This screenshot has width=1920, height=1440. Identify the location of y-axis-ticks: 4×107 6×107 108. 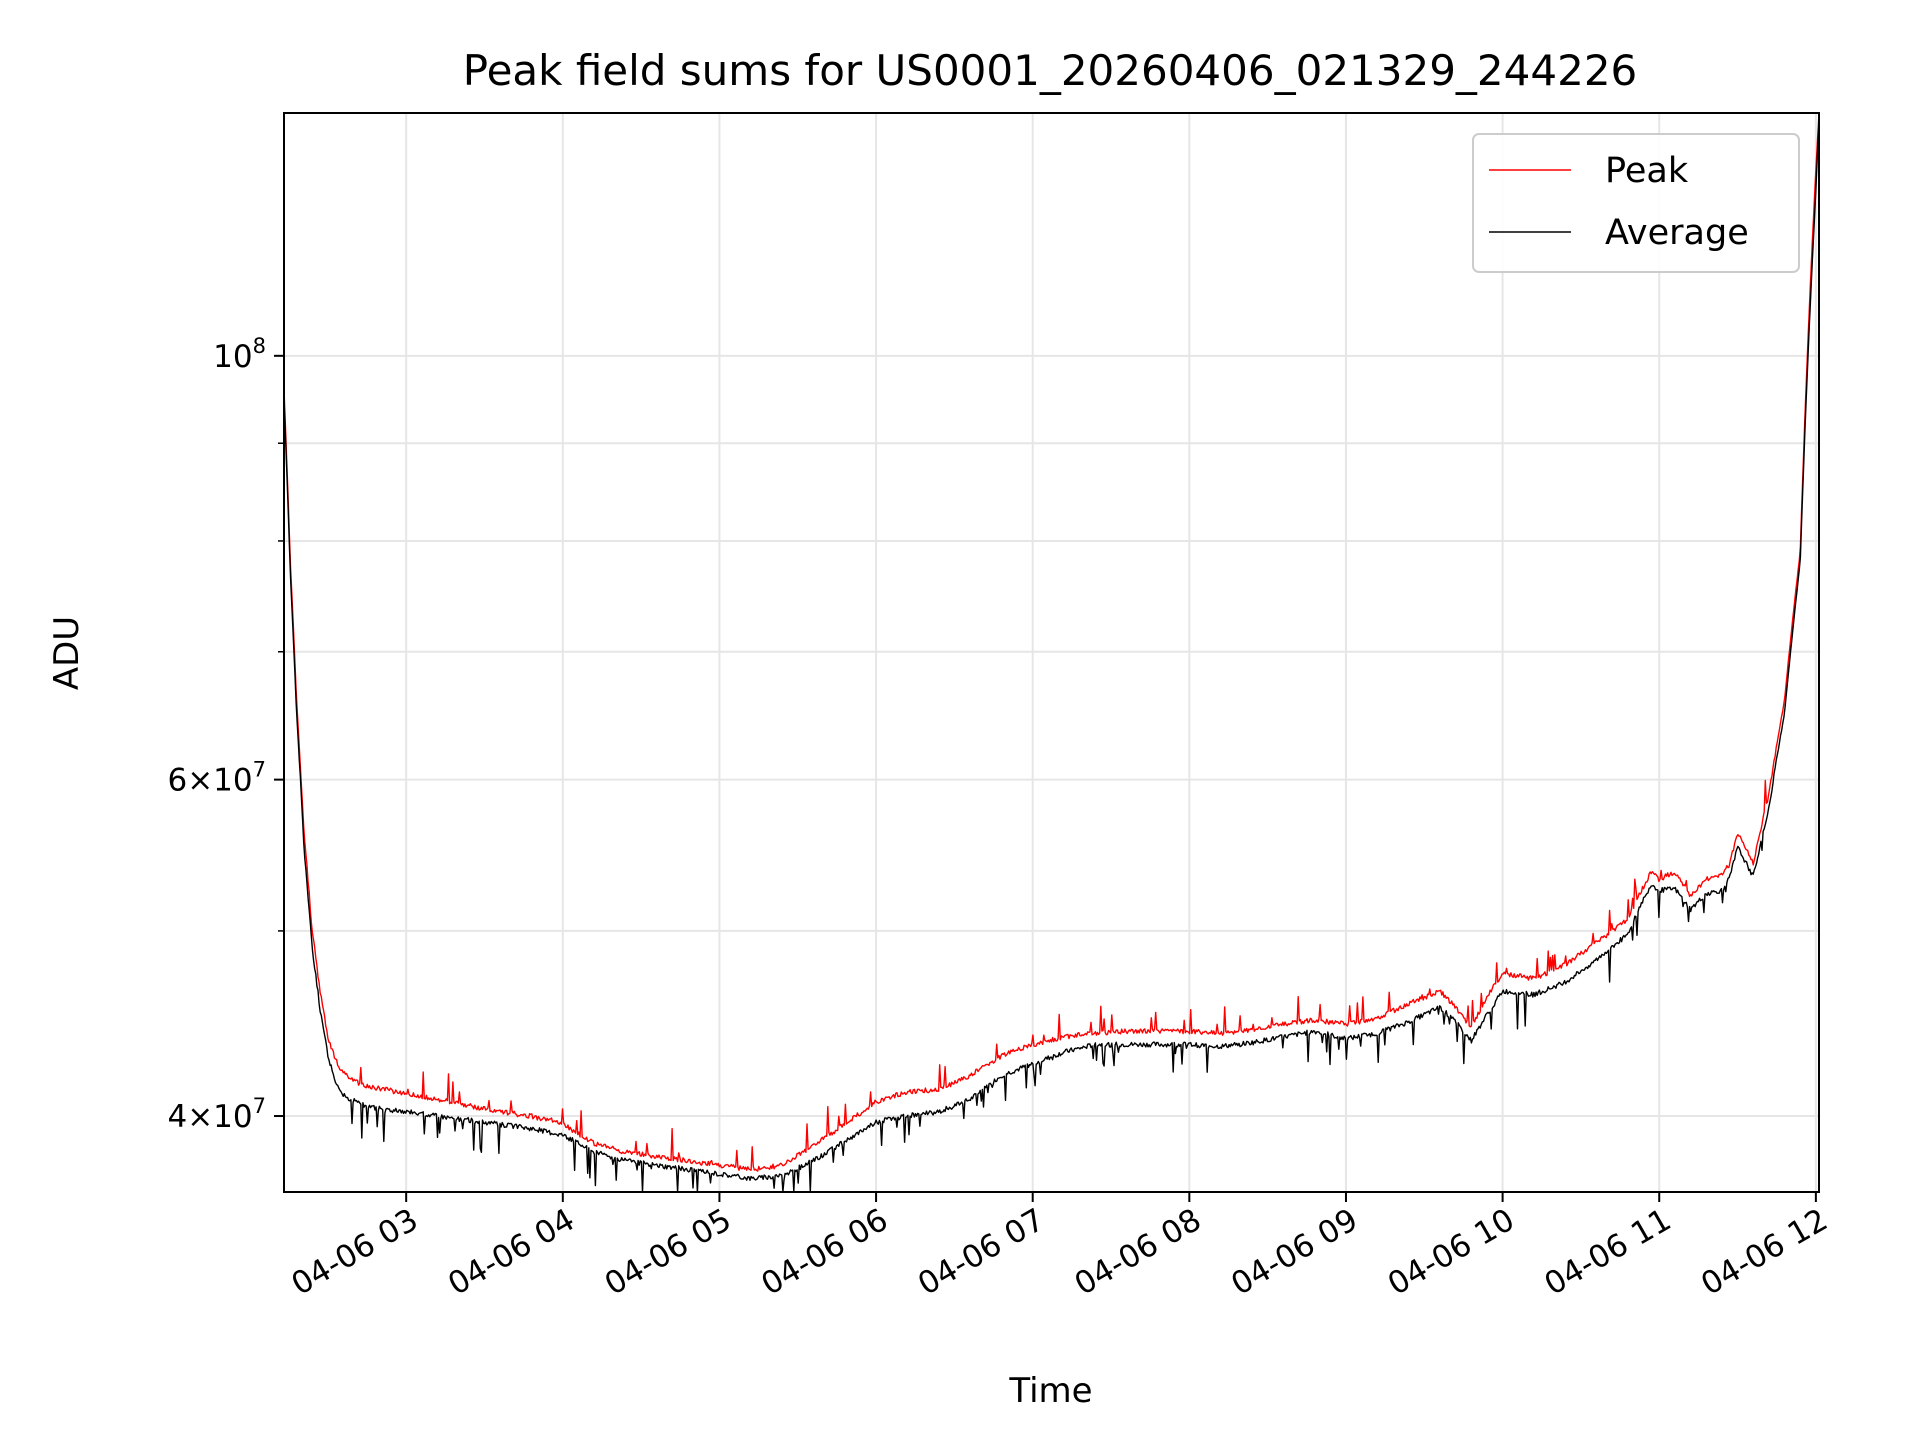
(225, 734).